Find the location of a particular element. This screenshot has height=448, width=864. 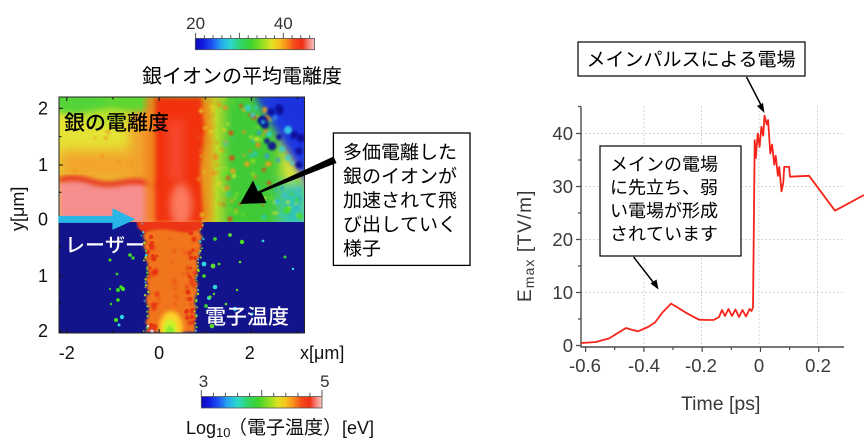

svg-text: -2 is located at coordinates (67, 353).